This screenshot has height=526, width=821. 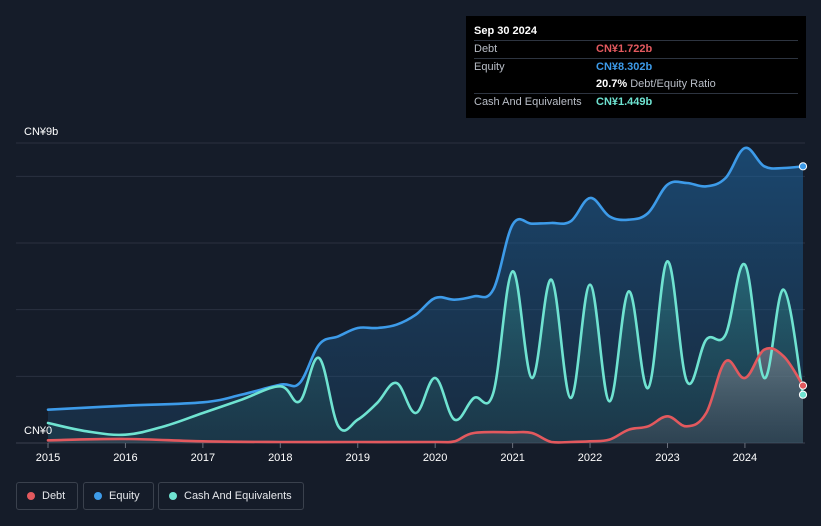 I want to click on tooltip-row-ratio: 20.7% Debt/Equity Ratio, so click(x=636, y=84).